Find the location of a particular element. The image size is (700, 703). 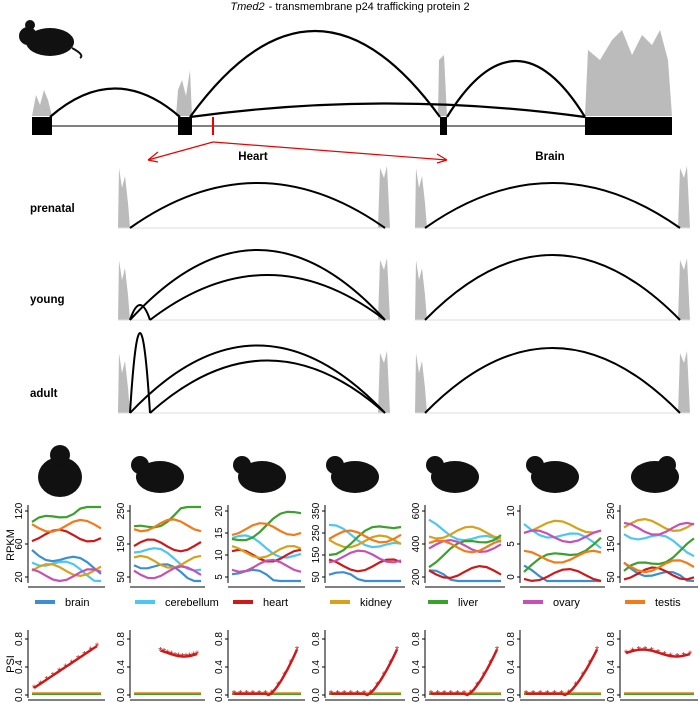

stage-label: adult is located at coordinates (44, 394).